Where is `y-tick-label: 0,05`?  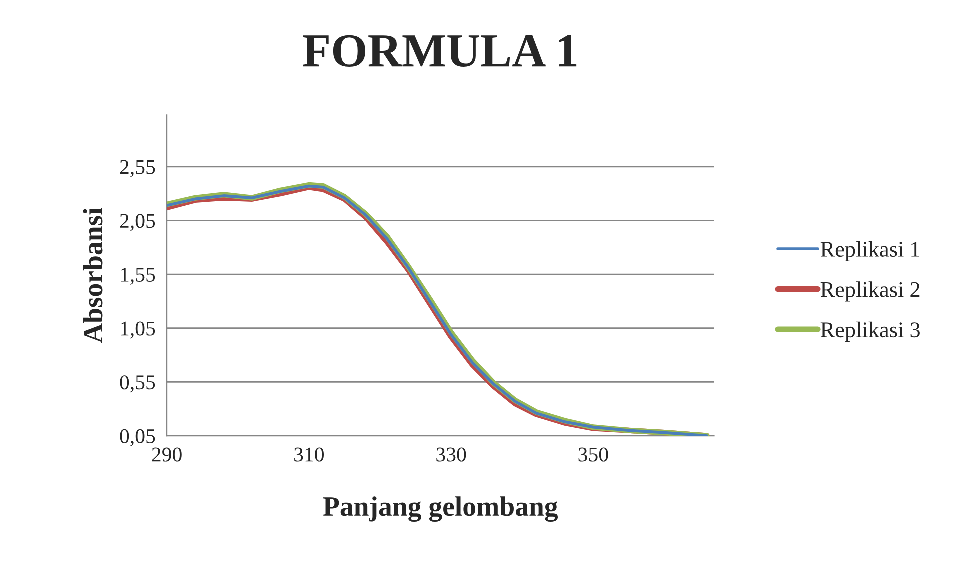
y-tick-label: 0,05 is located at coordinates (138, 437).